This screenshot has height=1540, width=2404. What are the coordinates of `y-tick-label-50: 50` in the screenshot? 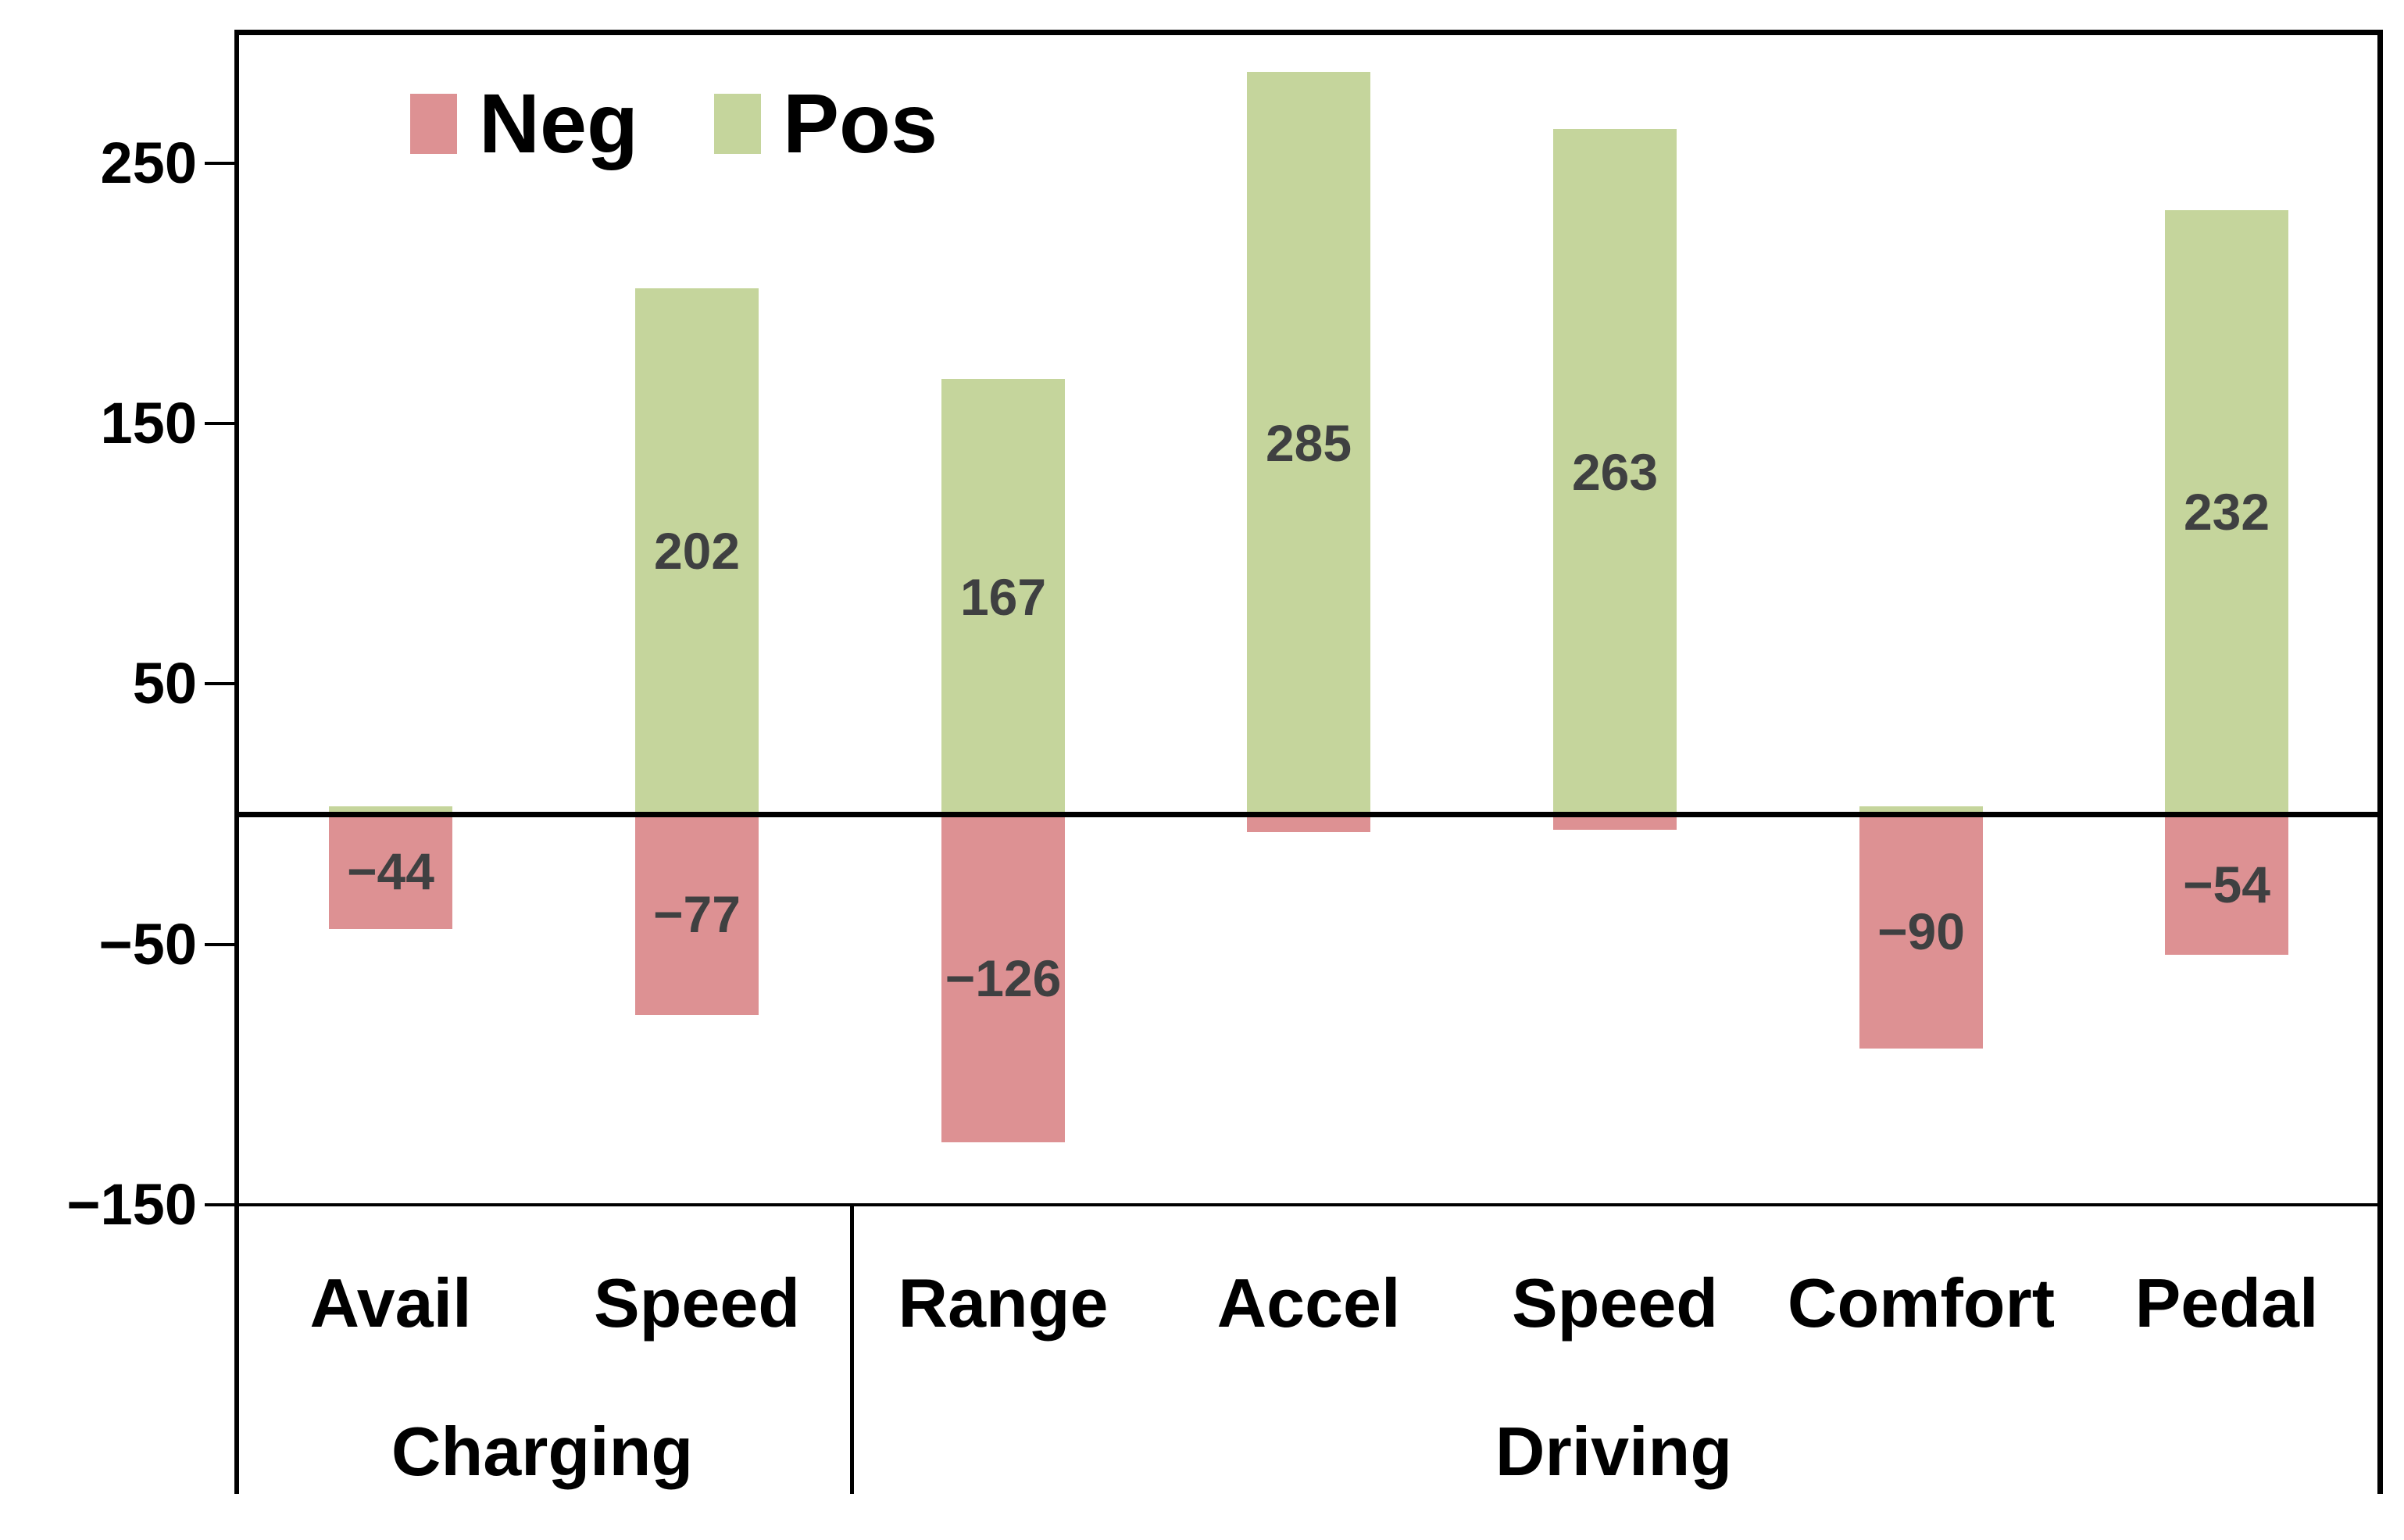 It's located at (164, 683).